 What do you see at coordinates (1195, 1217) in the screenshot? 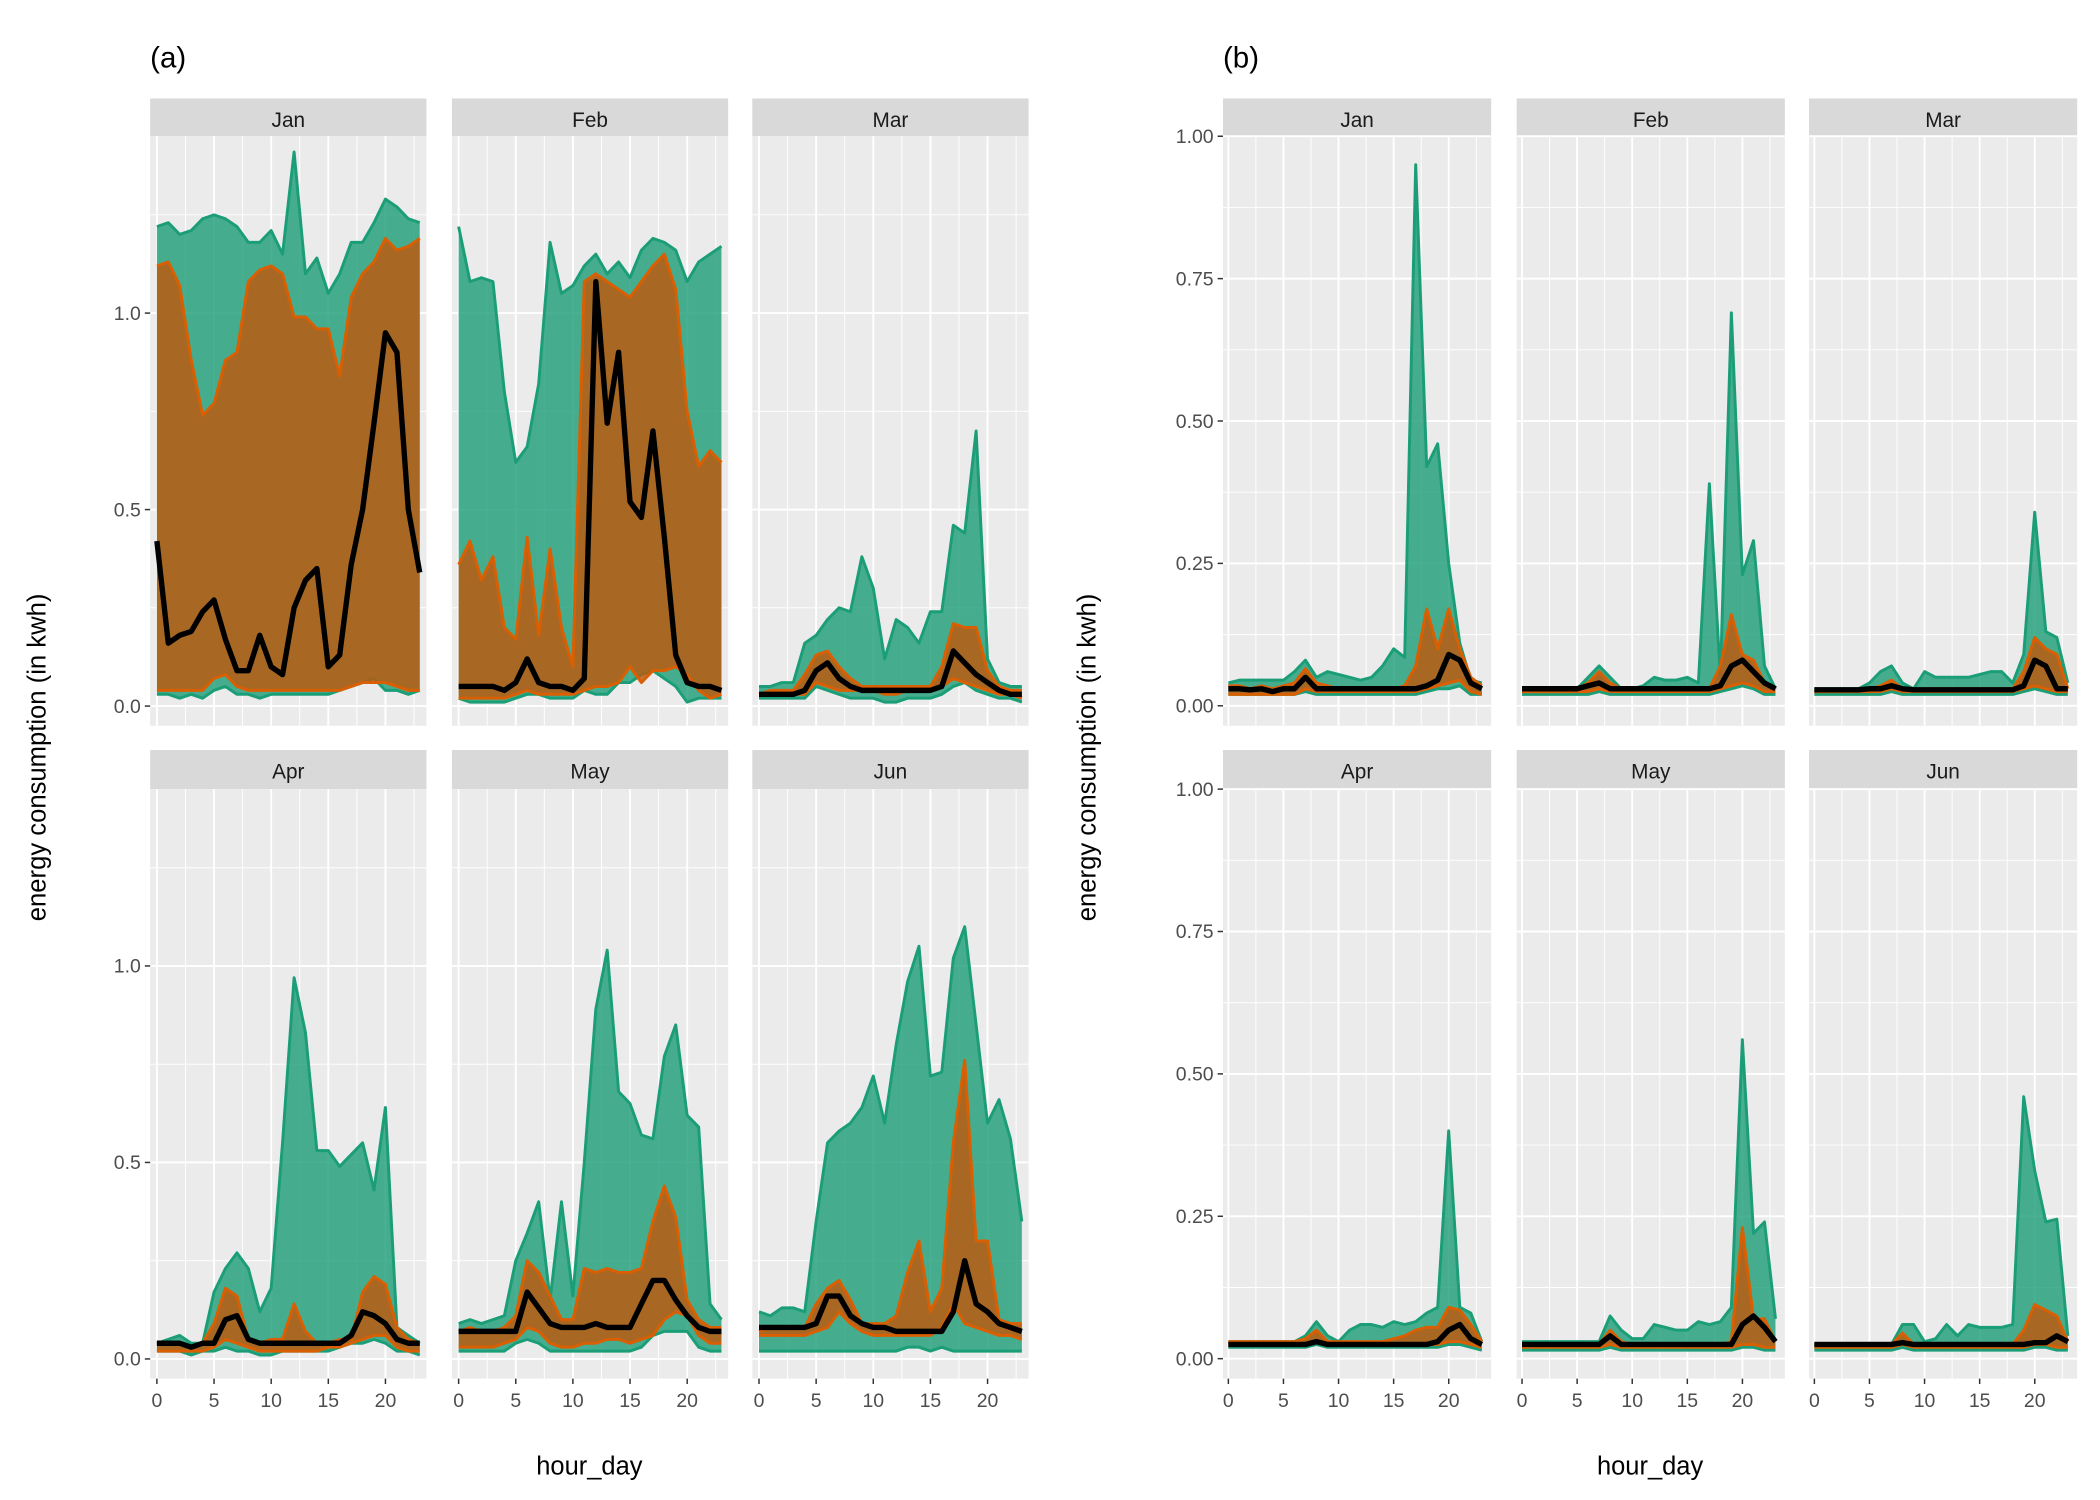
I see `y-tick-label: 0.25` at bounding box center [1195, 1217].